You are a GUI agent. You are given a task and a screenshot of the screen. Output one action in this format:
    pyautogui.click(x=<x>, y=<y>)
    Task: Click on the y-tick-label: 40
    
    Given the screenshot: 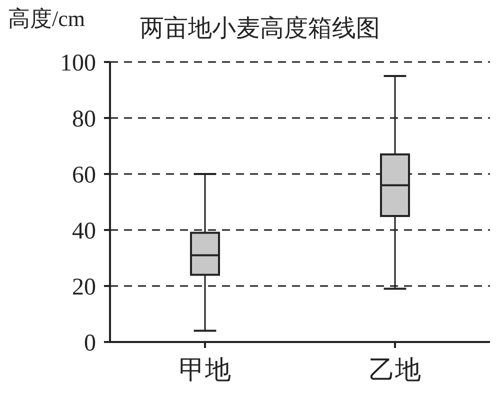 What is the action you would take?
    pyautogui.click(x=84, y=231)
    